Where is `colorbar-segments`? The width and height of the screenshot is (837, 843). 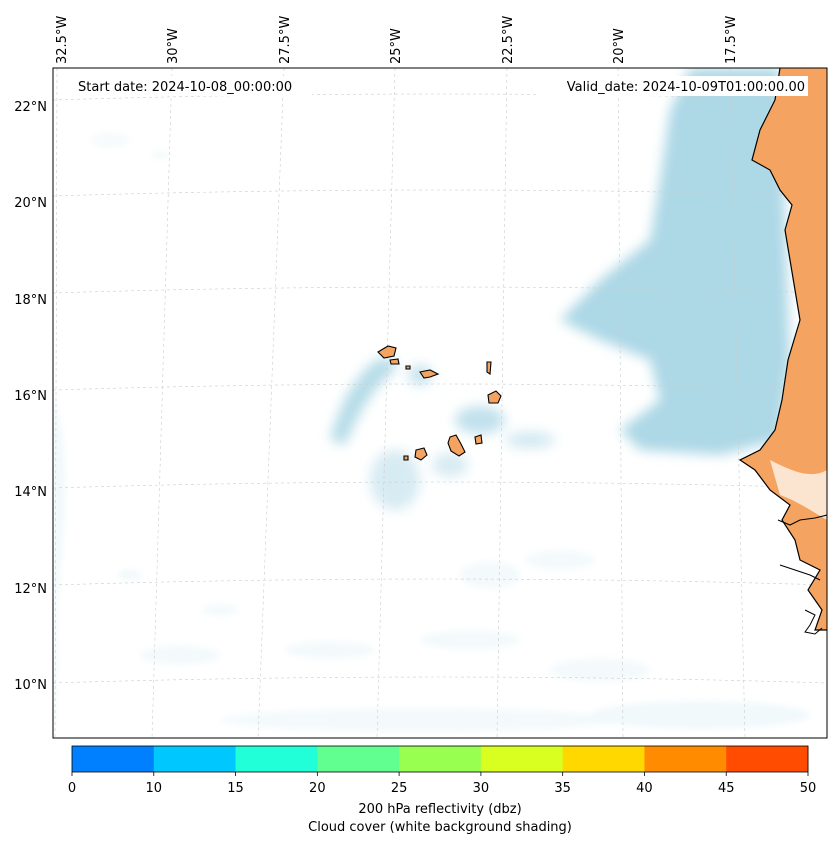 colorbar-segments is located at coordinates (440, 759).